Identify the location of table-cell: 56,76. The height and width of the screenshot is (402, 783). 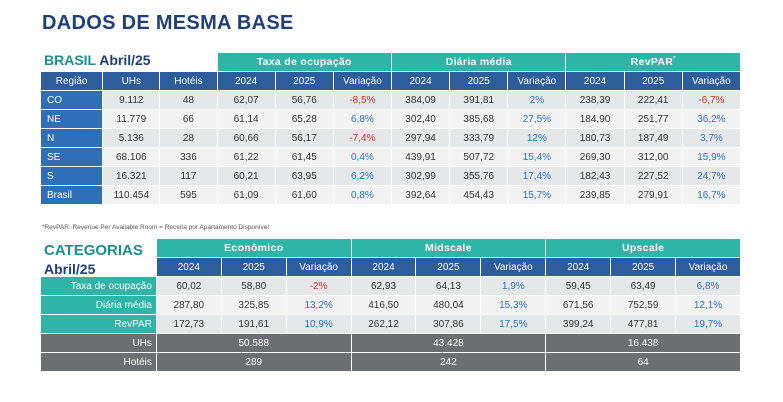
(304, 100).